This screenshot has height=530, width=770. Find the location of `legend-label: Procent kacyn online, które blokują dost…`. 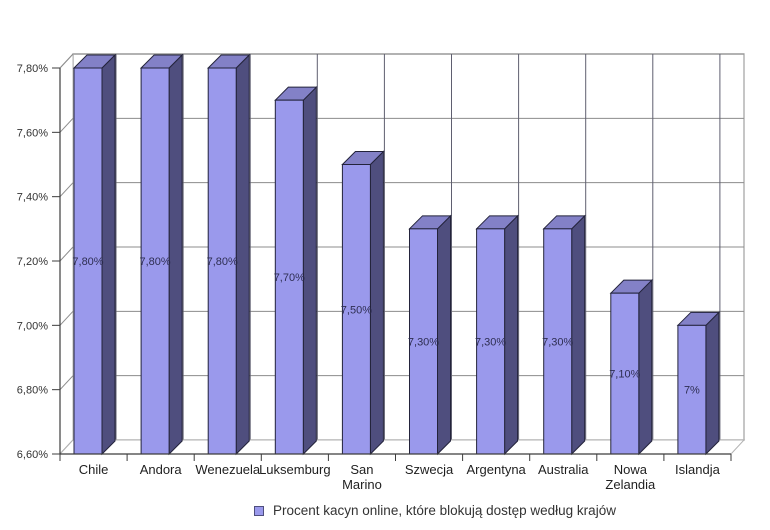

legend-label: Procent kacyn online, które blokują dost… is located at coordinates (444, 510).